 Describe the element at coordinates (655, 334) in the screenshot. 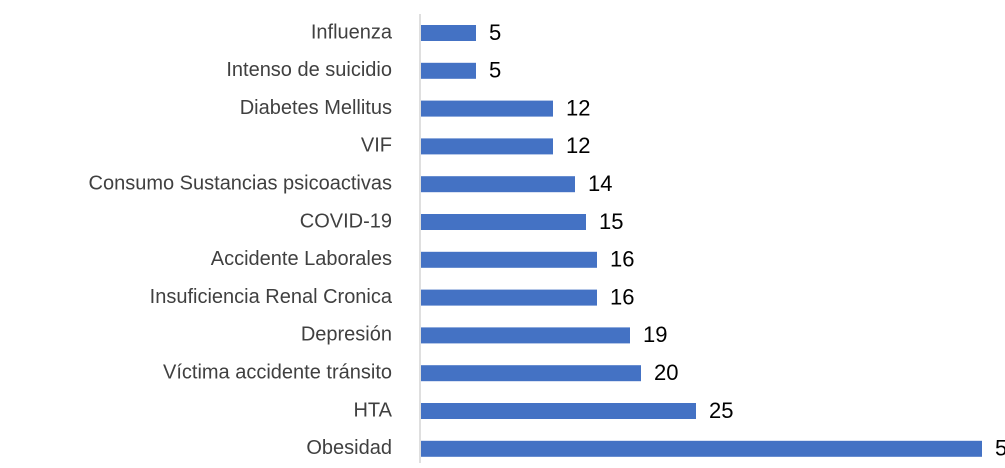

I see `value-label: 19` at that location.